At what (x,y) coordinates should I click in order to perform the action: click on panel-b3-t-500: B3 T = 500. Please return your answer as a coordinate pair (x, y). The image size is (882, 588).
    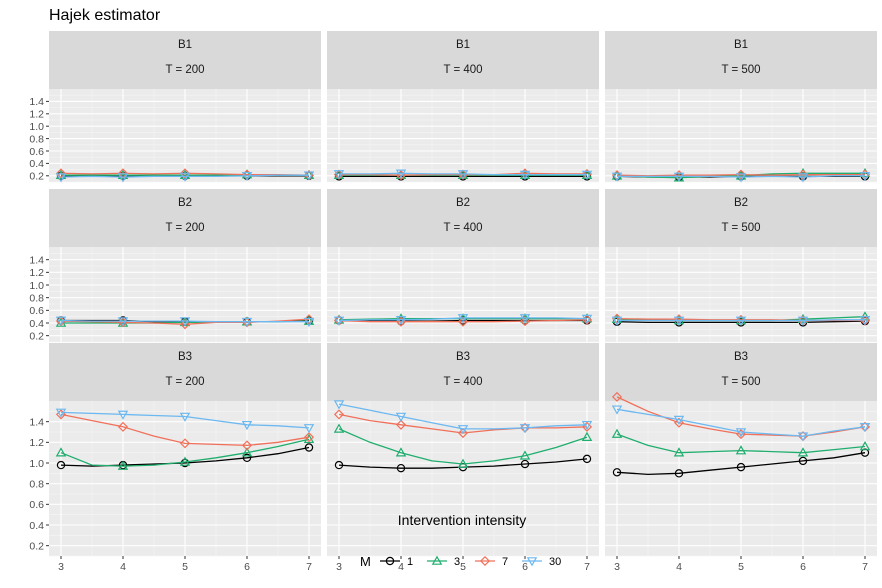
    Looking at the image, I should click on (741, 450).